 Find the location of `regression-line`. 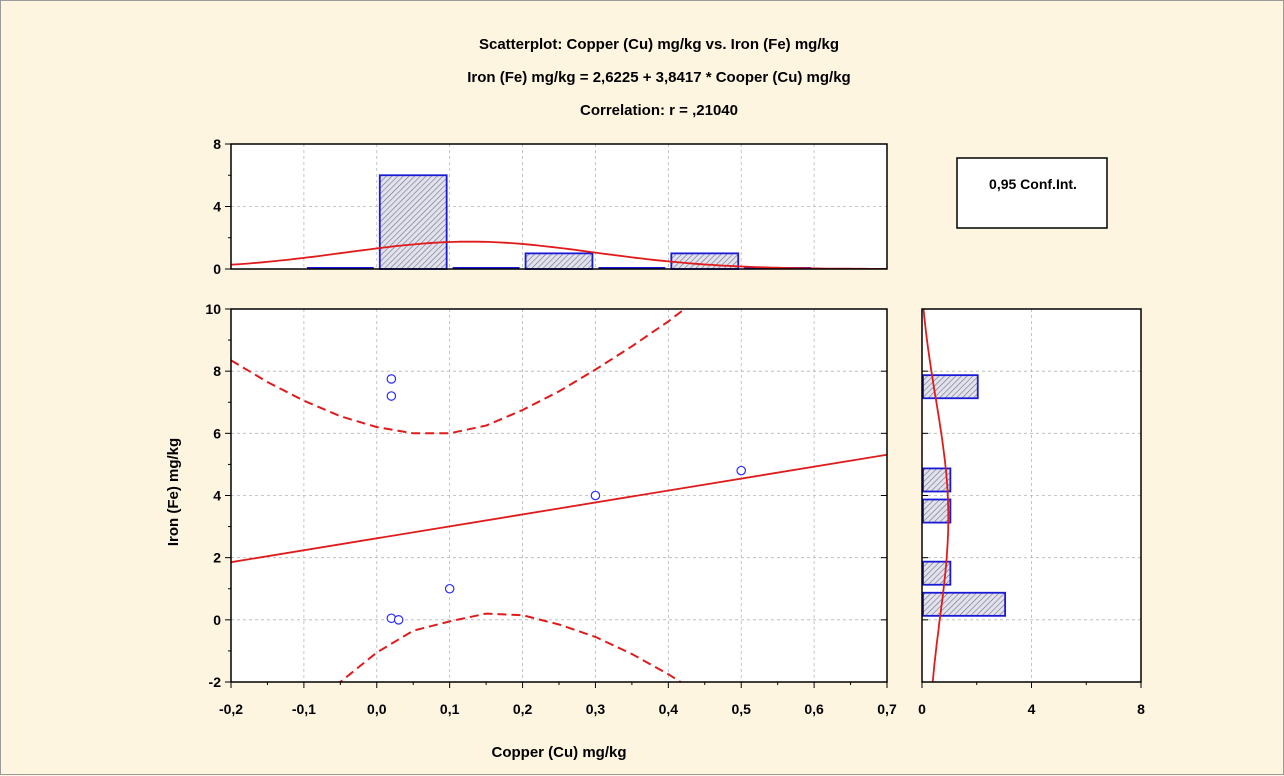

regression-line is located at coordinates (559, 508).